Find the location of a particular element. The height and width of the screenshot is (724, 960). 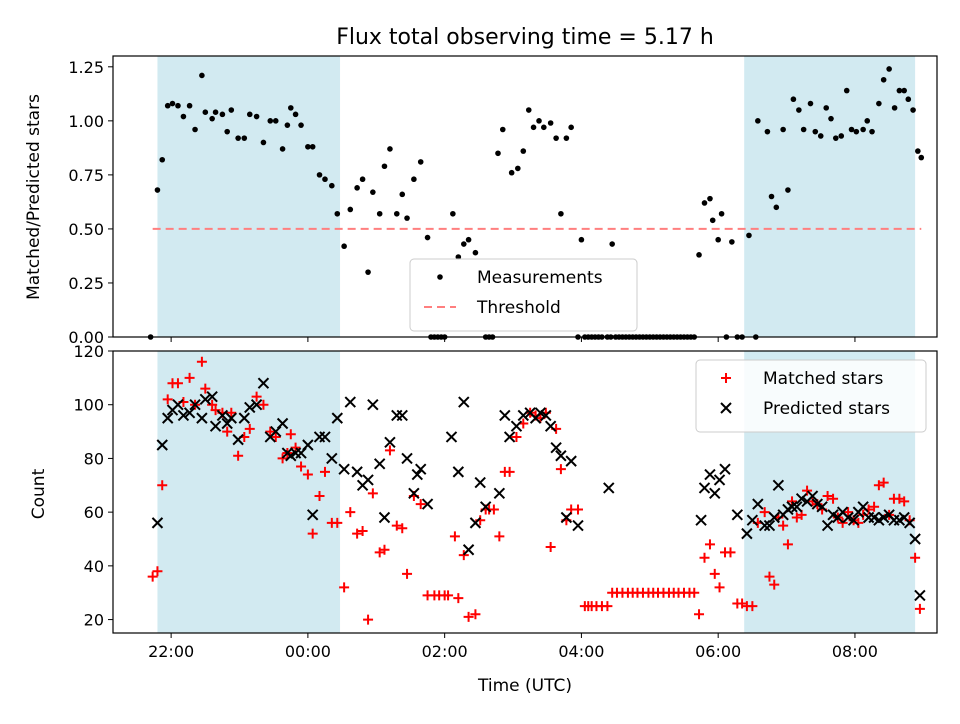

legend-top: Measurements Threshold is located at coordinates (523, 295).